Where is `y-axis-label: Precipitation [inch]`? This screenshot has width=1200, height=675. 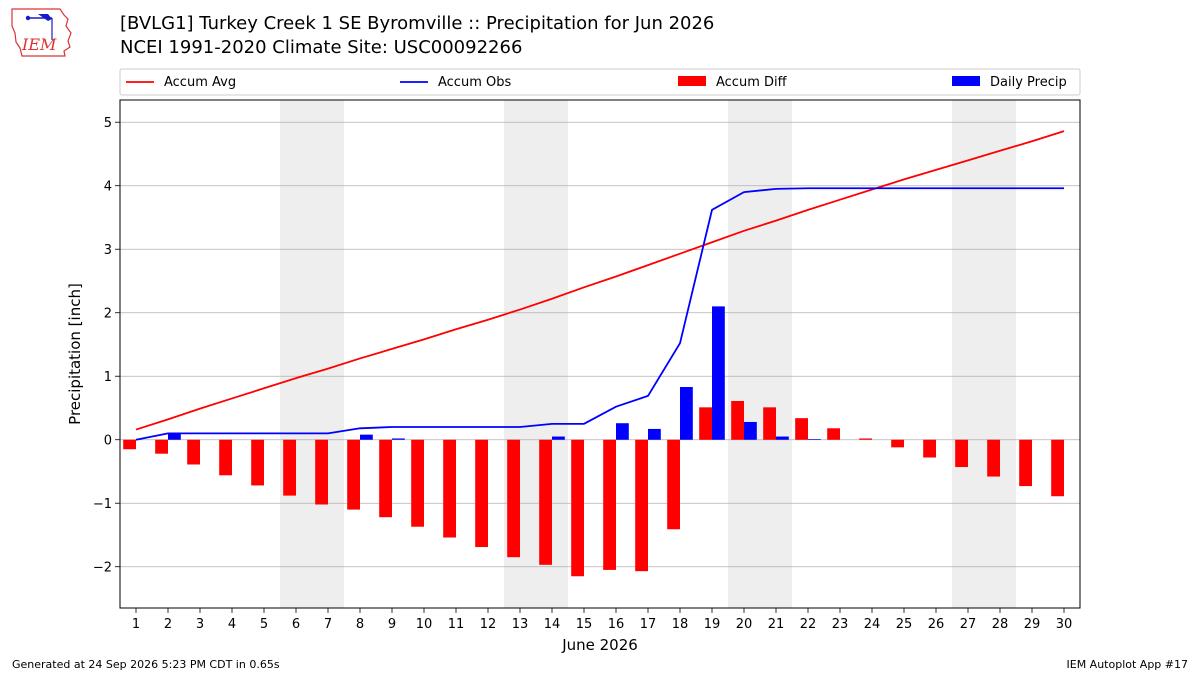
y-axis-label: Precipitation [inch] is located at coordinates (75, 354).